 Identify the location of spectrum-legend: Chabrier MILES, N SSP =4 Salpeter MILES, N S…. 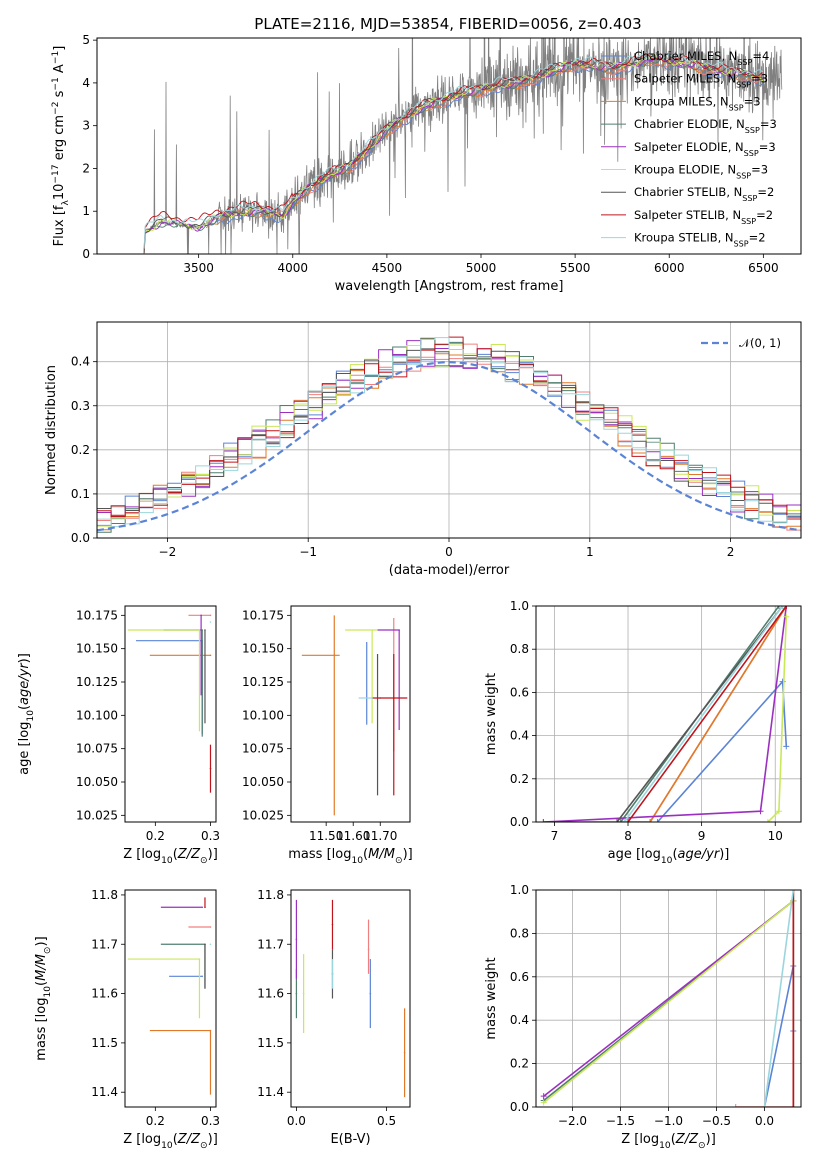
(689, 148).